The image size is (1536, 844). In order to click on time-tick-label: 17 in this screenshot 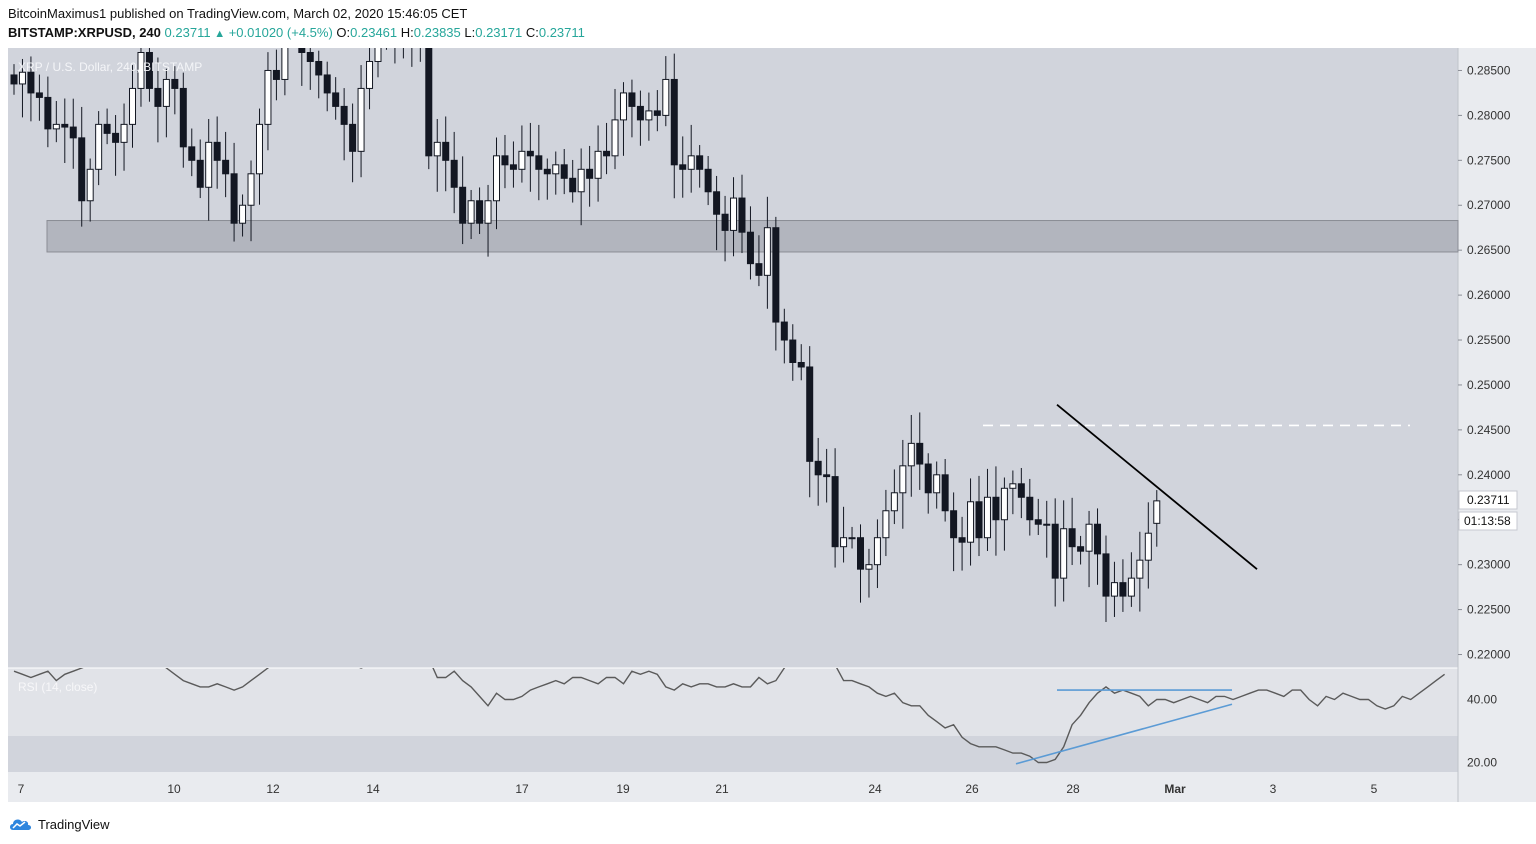, I will do `click(522, 789)`.